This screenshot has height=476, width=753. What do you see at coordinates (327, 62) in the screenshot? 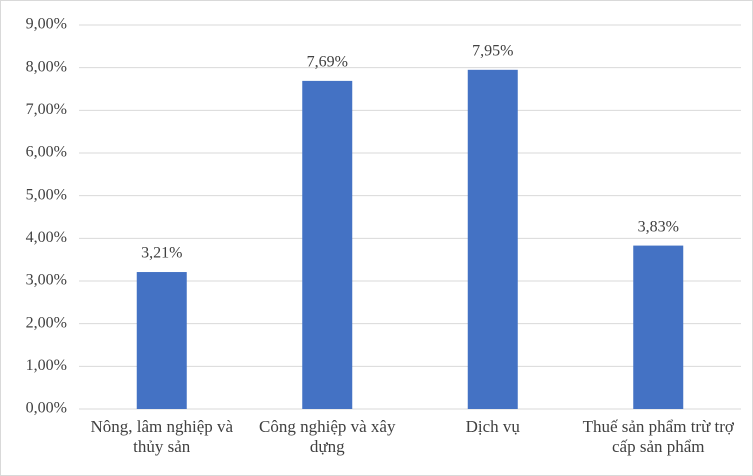
I see `value-label: 7,69%` at bounding box center [327, 62].